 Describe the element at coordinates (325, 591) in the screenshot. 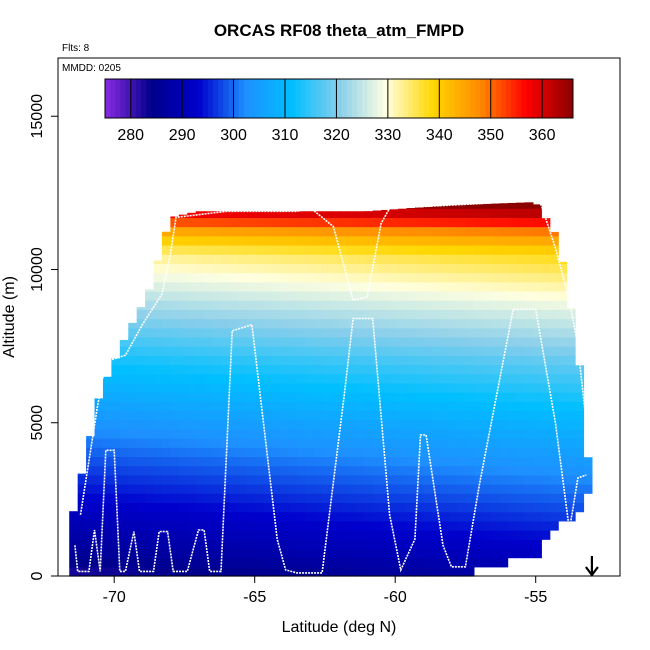

I see `x-axis: -70 -65 -60 -55` at that location.